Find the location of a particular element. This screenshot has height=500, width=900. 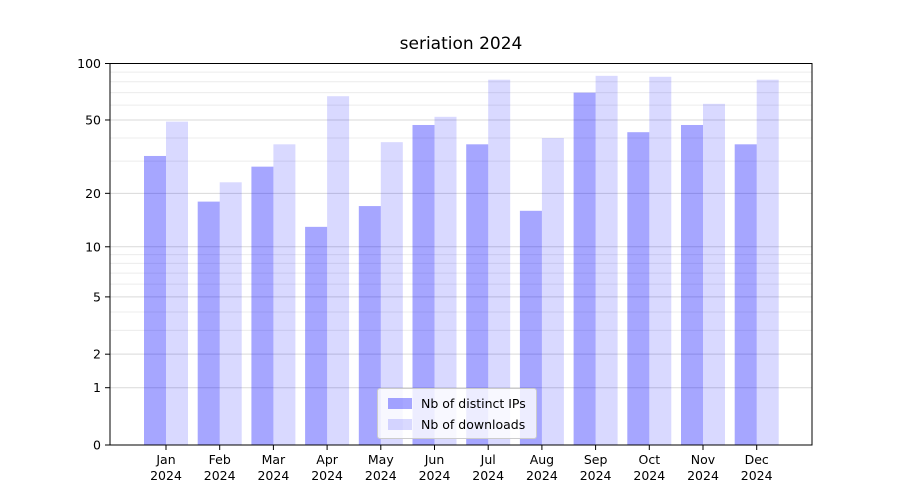

legend-label-downloads: Nb of downloads is located at coordinates (473, 424).